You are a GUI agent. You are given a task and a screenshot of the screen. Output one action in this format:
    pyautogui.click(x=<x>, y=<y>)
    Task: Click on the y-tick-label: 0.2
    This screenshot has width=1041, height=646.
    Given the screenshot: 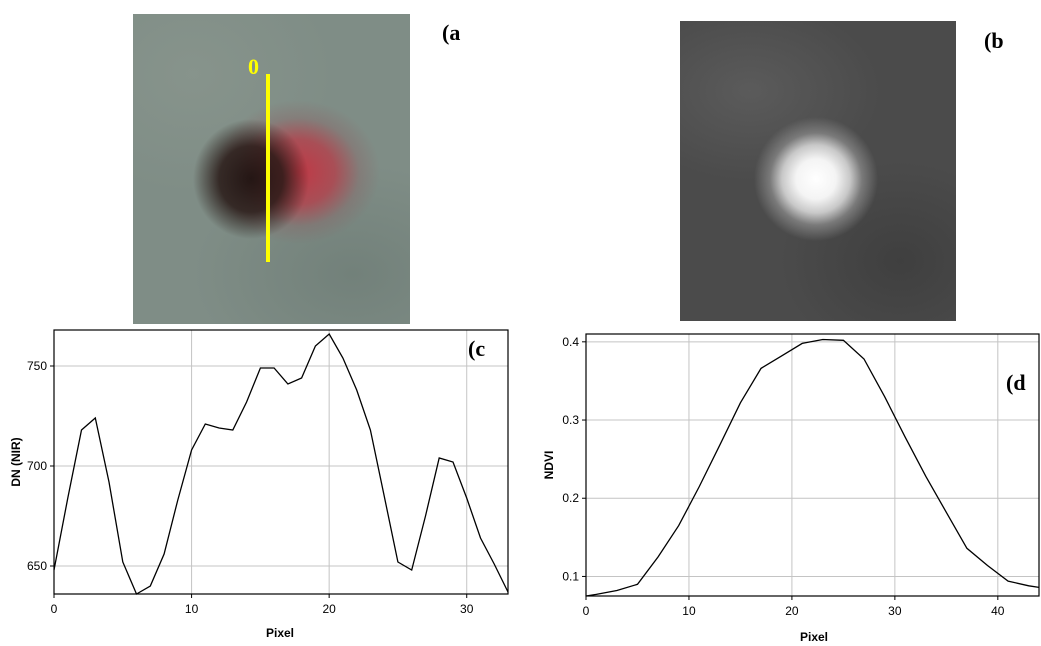 What is the action you would take?
    pyautogui.click(x=570, y=498)
    